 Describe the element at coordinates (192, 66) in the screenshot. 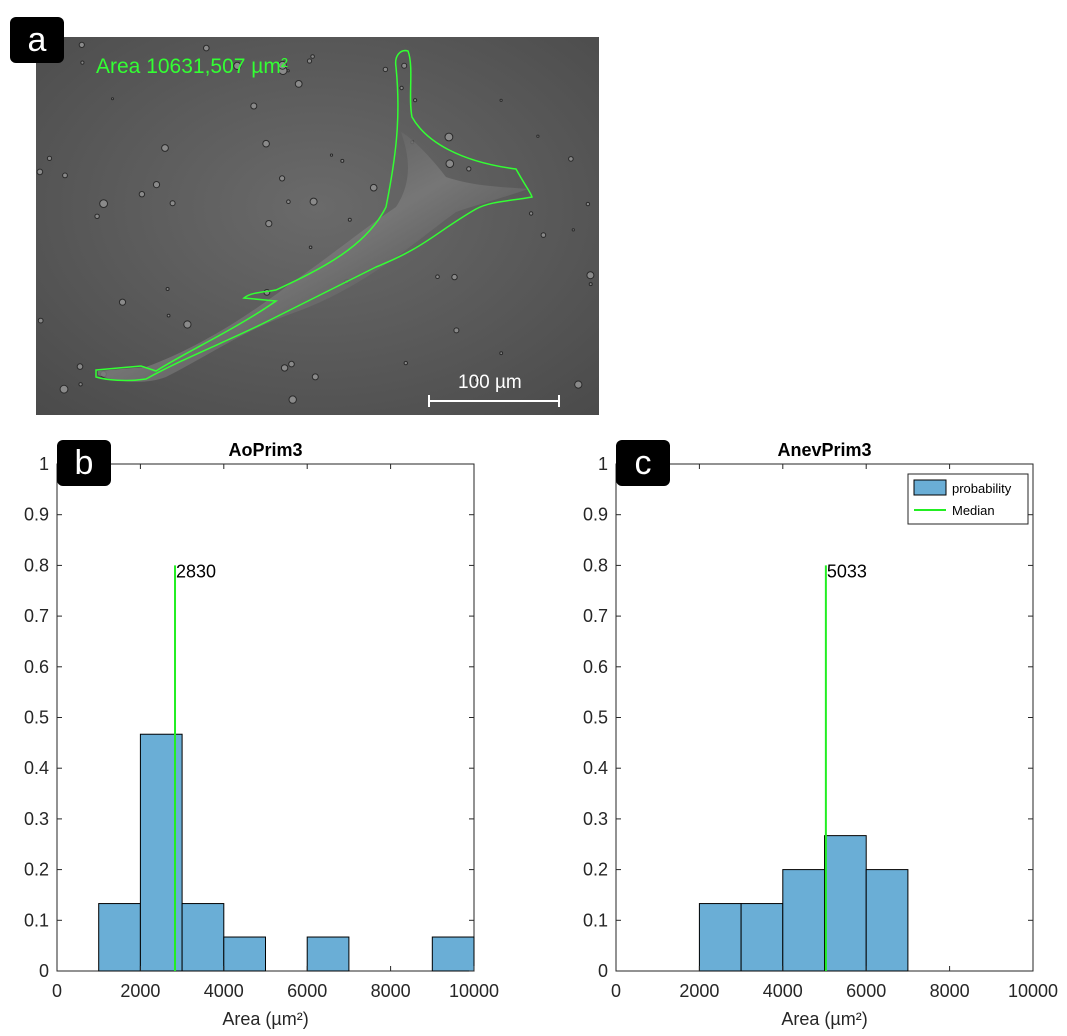

I see `area-measurement-label: Area 10631,507 µm²` at that location.